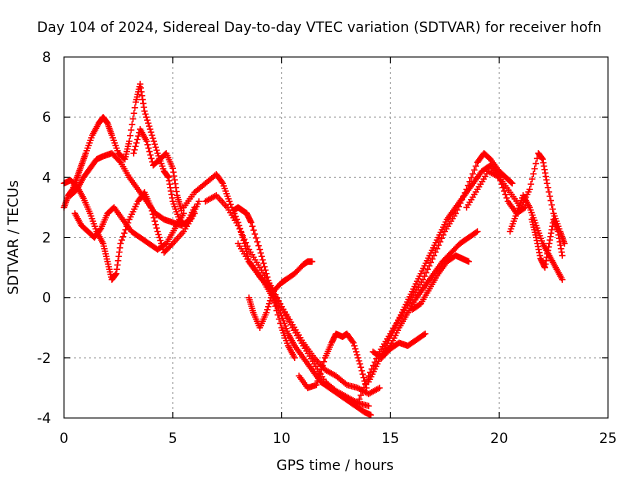 This screenshot has height=480, width=640. Describe the element at coordinates (46, 299) in the screenshot. I see `y-tick-label: 0` at that location.